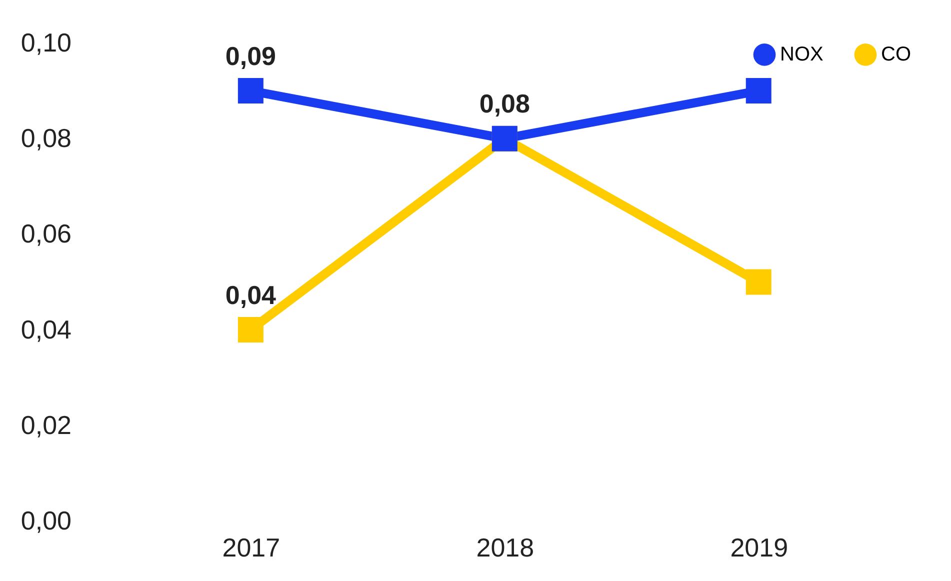 The image size is (951, 581). I want to click on legend-label: NOX, so click(802, 55).